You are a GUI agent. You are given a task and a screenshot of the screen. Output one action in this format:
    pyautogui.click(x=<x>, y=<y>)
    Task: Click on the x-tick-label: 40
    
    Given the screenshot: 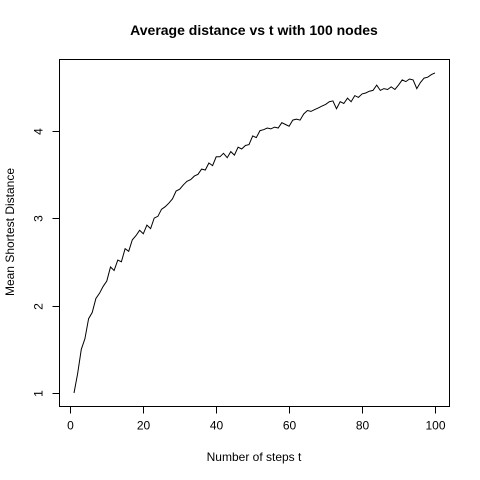 What is the action you would take?
    pyautogui.click(x=217, y=426)
    